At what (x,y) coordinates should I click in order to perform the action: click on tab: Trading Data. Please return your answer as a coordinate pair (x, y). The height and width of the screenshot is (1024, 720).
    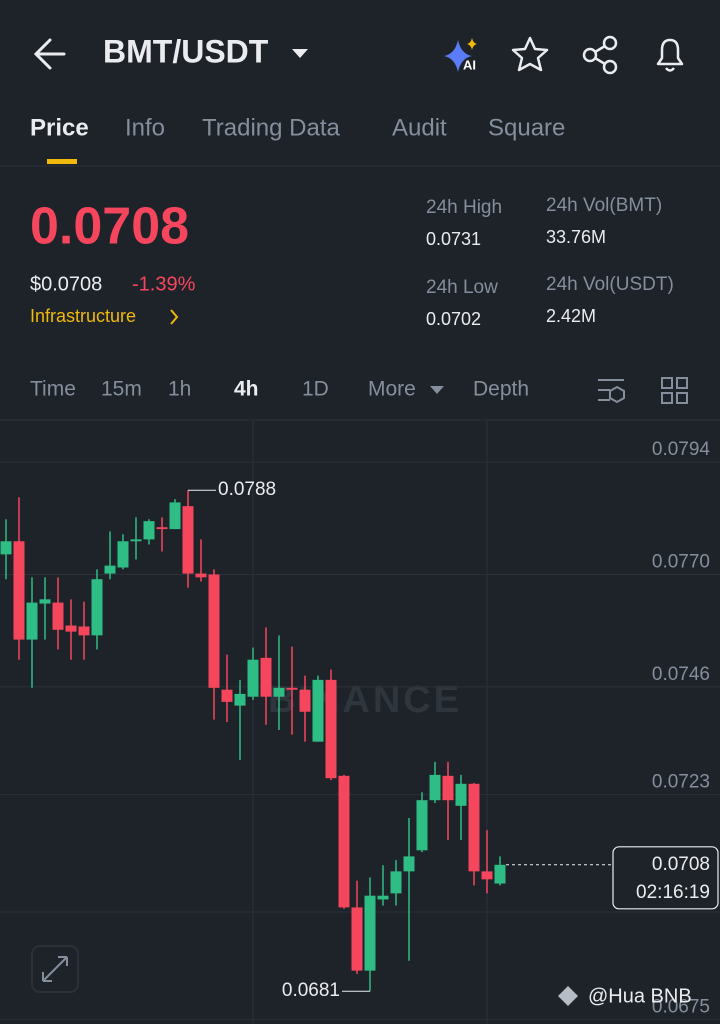
    Looking at the image, I should click on (271, 127).